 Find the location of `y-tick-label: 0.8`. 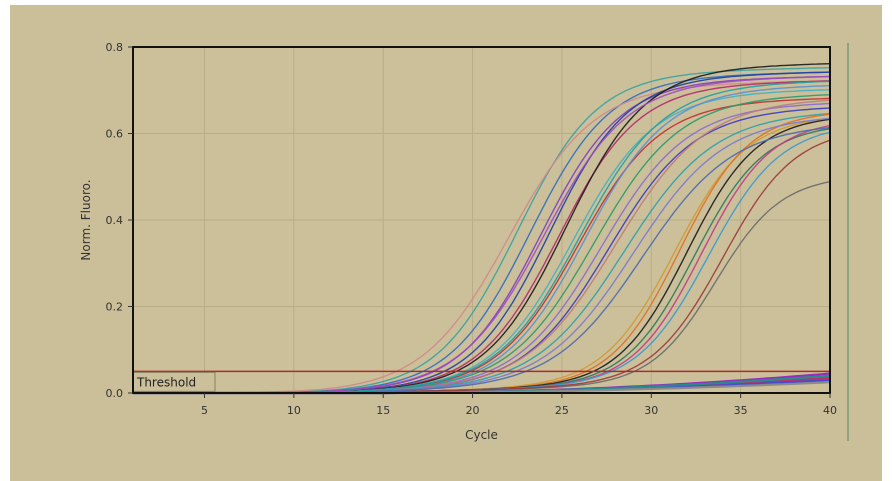

y-tick-label: 0.8 is located at coordinates (115, 47).